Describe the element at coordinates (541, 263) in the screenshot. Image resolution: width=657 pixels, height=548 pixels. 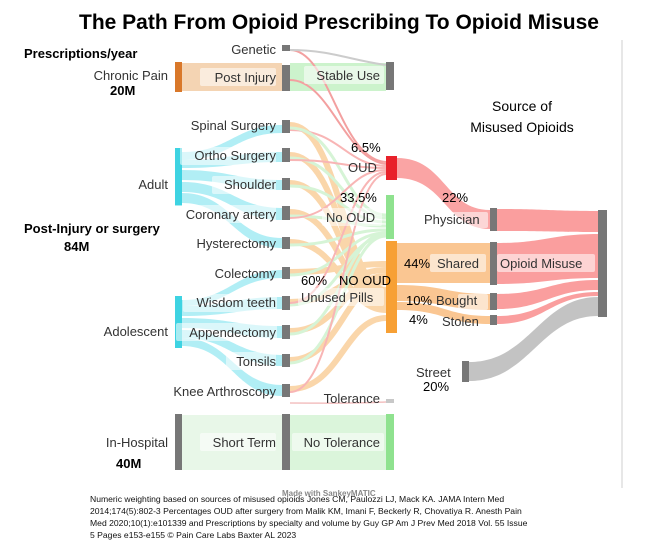
I see `opioid-misuse-label: Opioid Misuse` at that location.